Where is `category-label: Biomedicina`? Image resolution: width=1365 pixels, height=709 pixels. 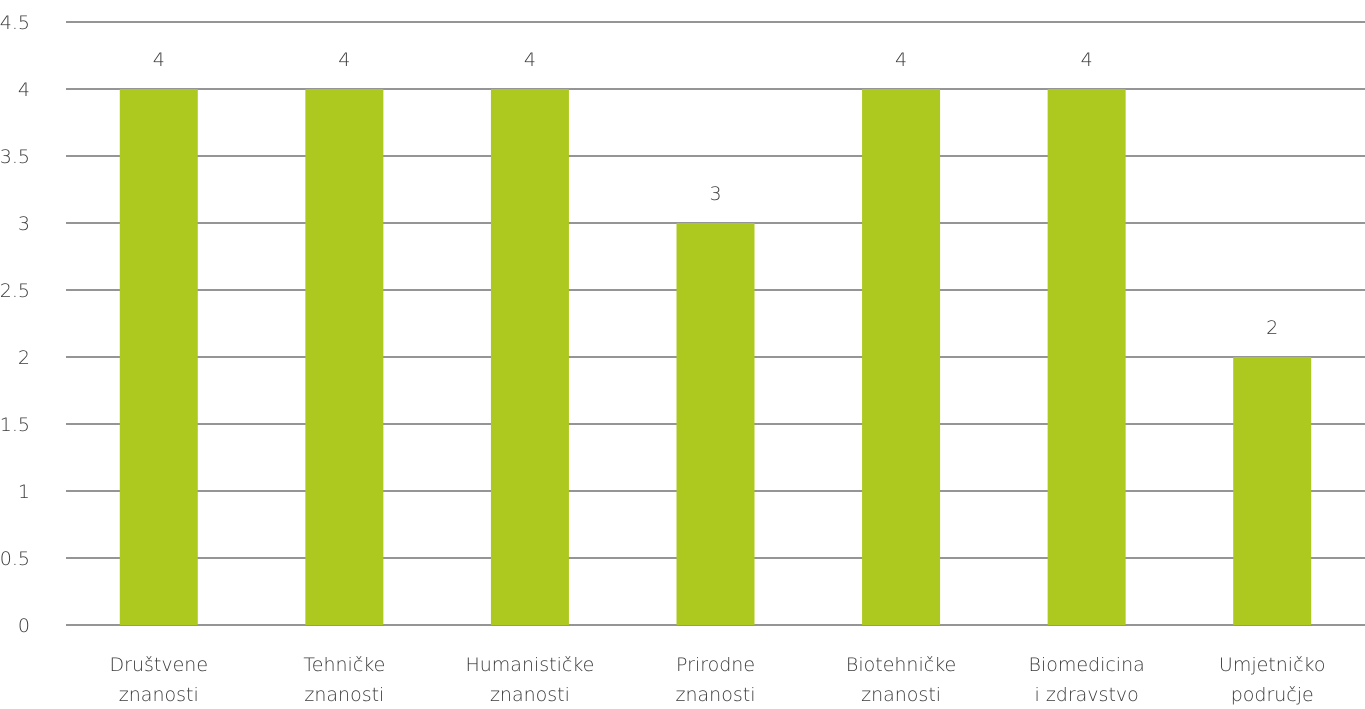
category-label: Biomedicina is located at coordinates (1086, 665).